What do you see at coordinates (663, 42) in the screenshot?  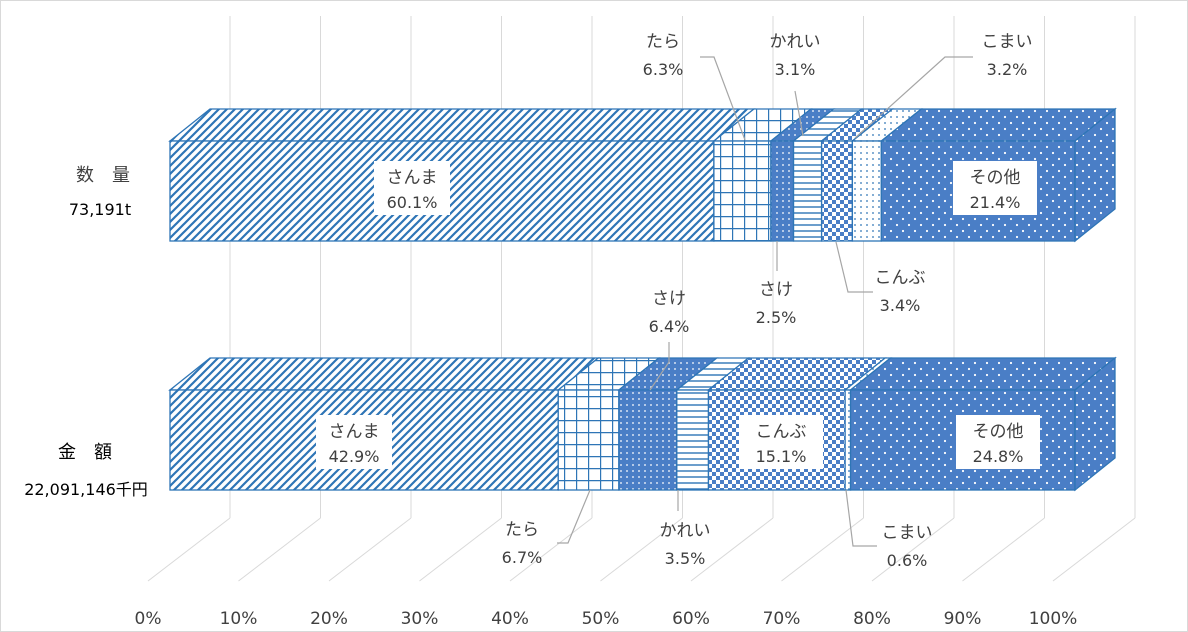 I see `label-q-tara-name: たら` at bounding box center [663, 42].